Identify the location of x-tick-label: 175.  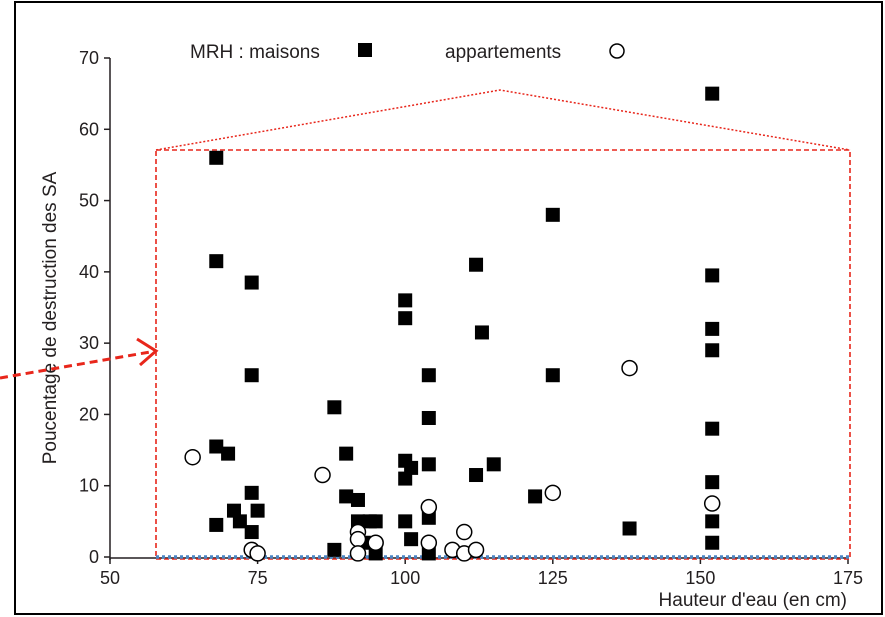
(848, 578).